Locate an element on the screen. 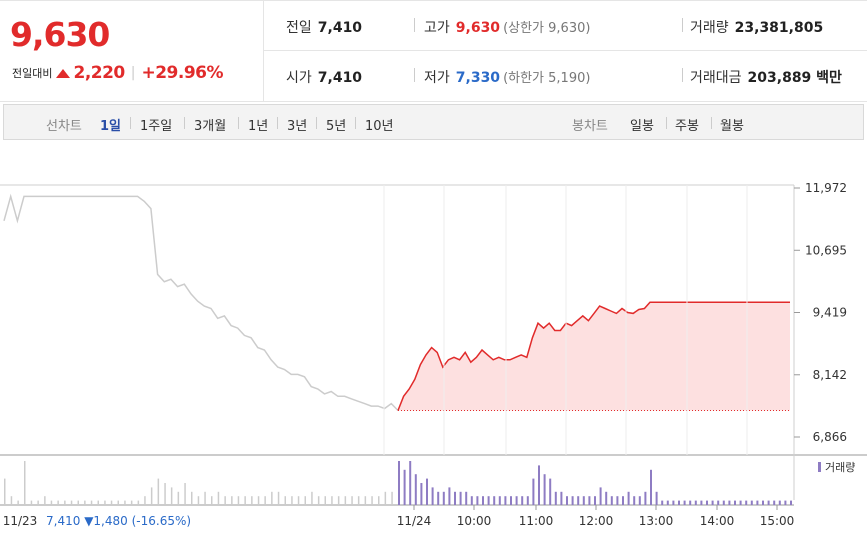 The width and height of the screenshot is (867, 549). x-tick-label: 11/23 is located at coordinates (20, 521).